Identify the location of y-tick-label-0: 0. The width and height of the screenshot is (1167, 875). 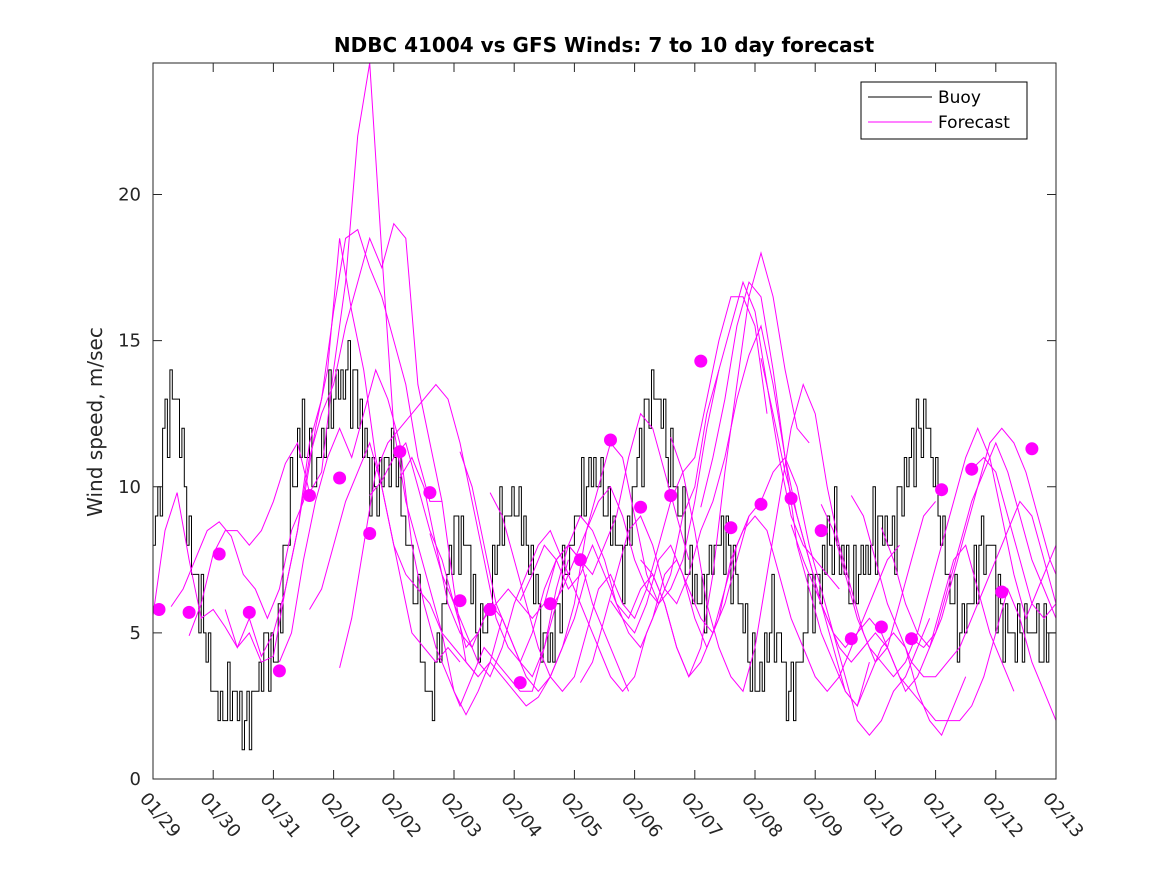
(135, 779).